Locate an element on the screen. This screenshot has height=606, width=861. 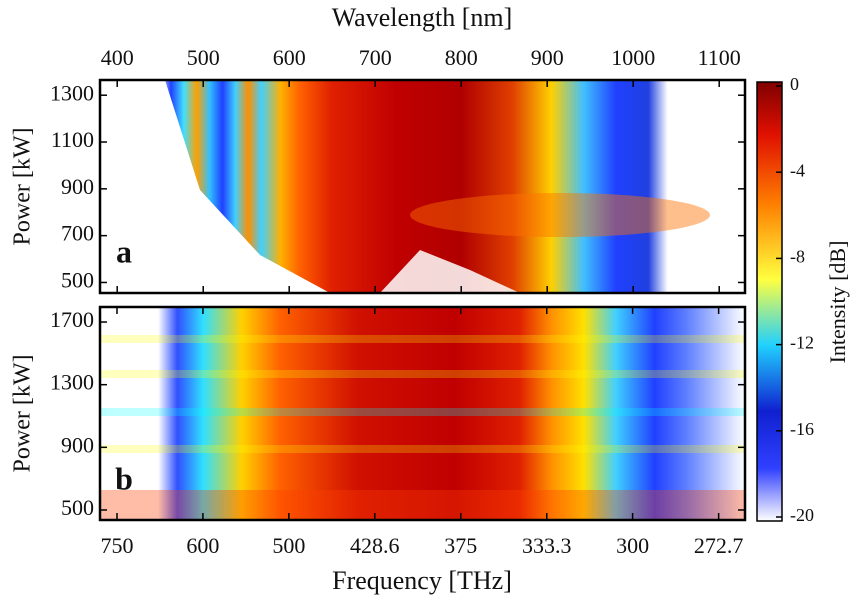
colorbar-label: Intensity [dB] is located at coordinates (837, 302).